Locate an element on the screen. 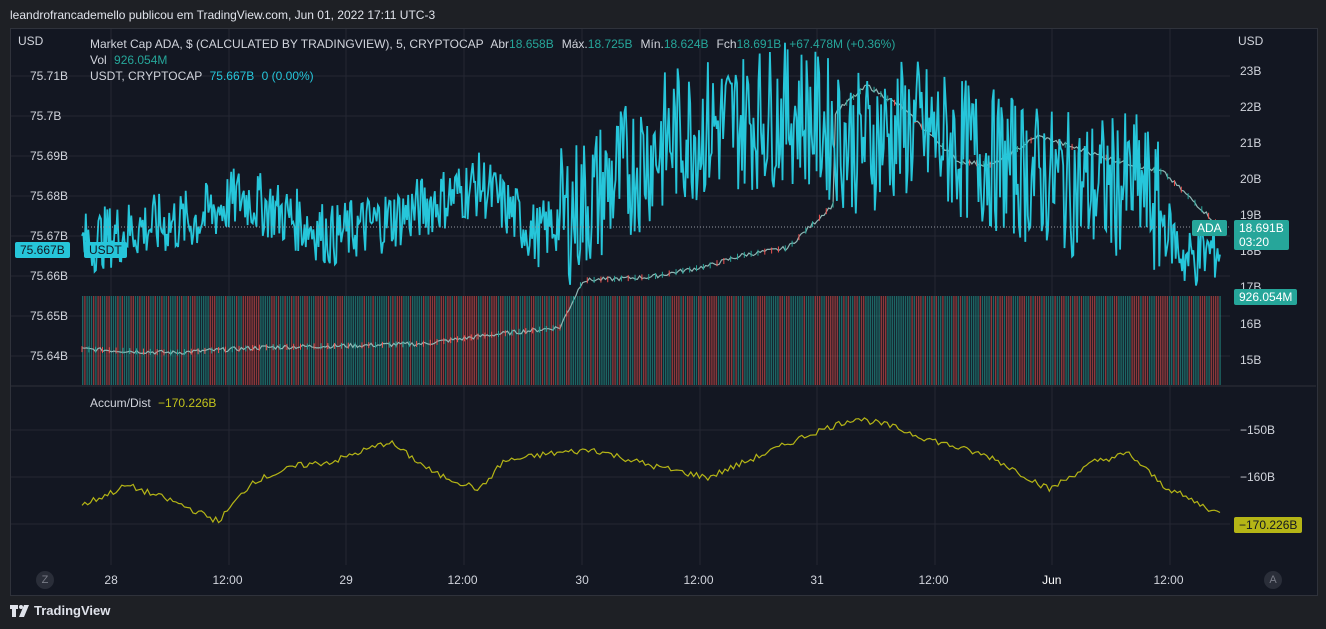 This screenshot has width=1326, height=629. usdt-legend: USDT, CRYPTOCAP 75.667B 0 (0.00%) is located at coordinates (204, 76).